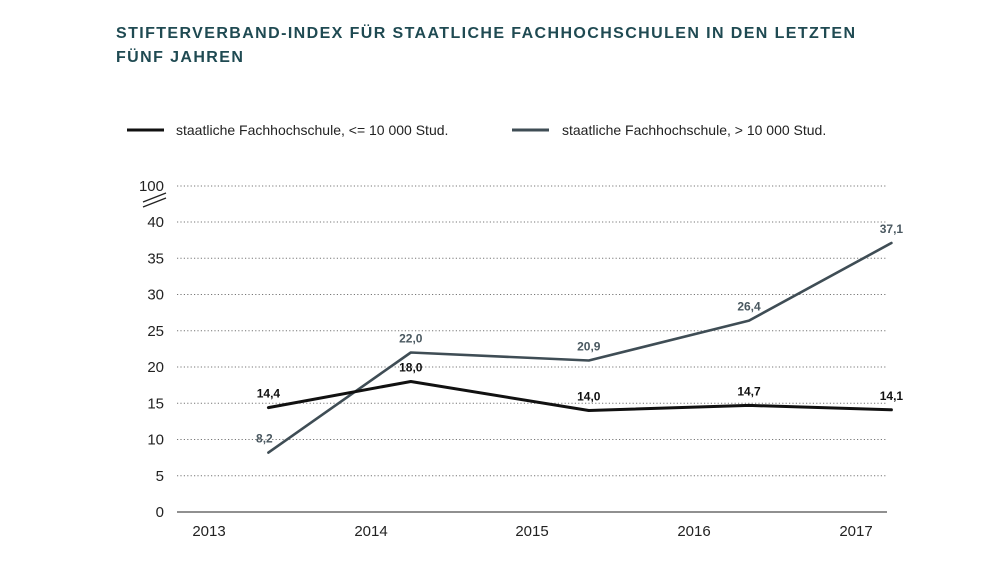 The height and width of the screenshot is (563, 1000). What do you see at coordinates (208, 531) in the screenshot?
I see `x-tick-label: 2013` at bounding box center [208, 531].